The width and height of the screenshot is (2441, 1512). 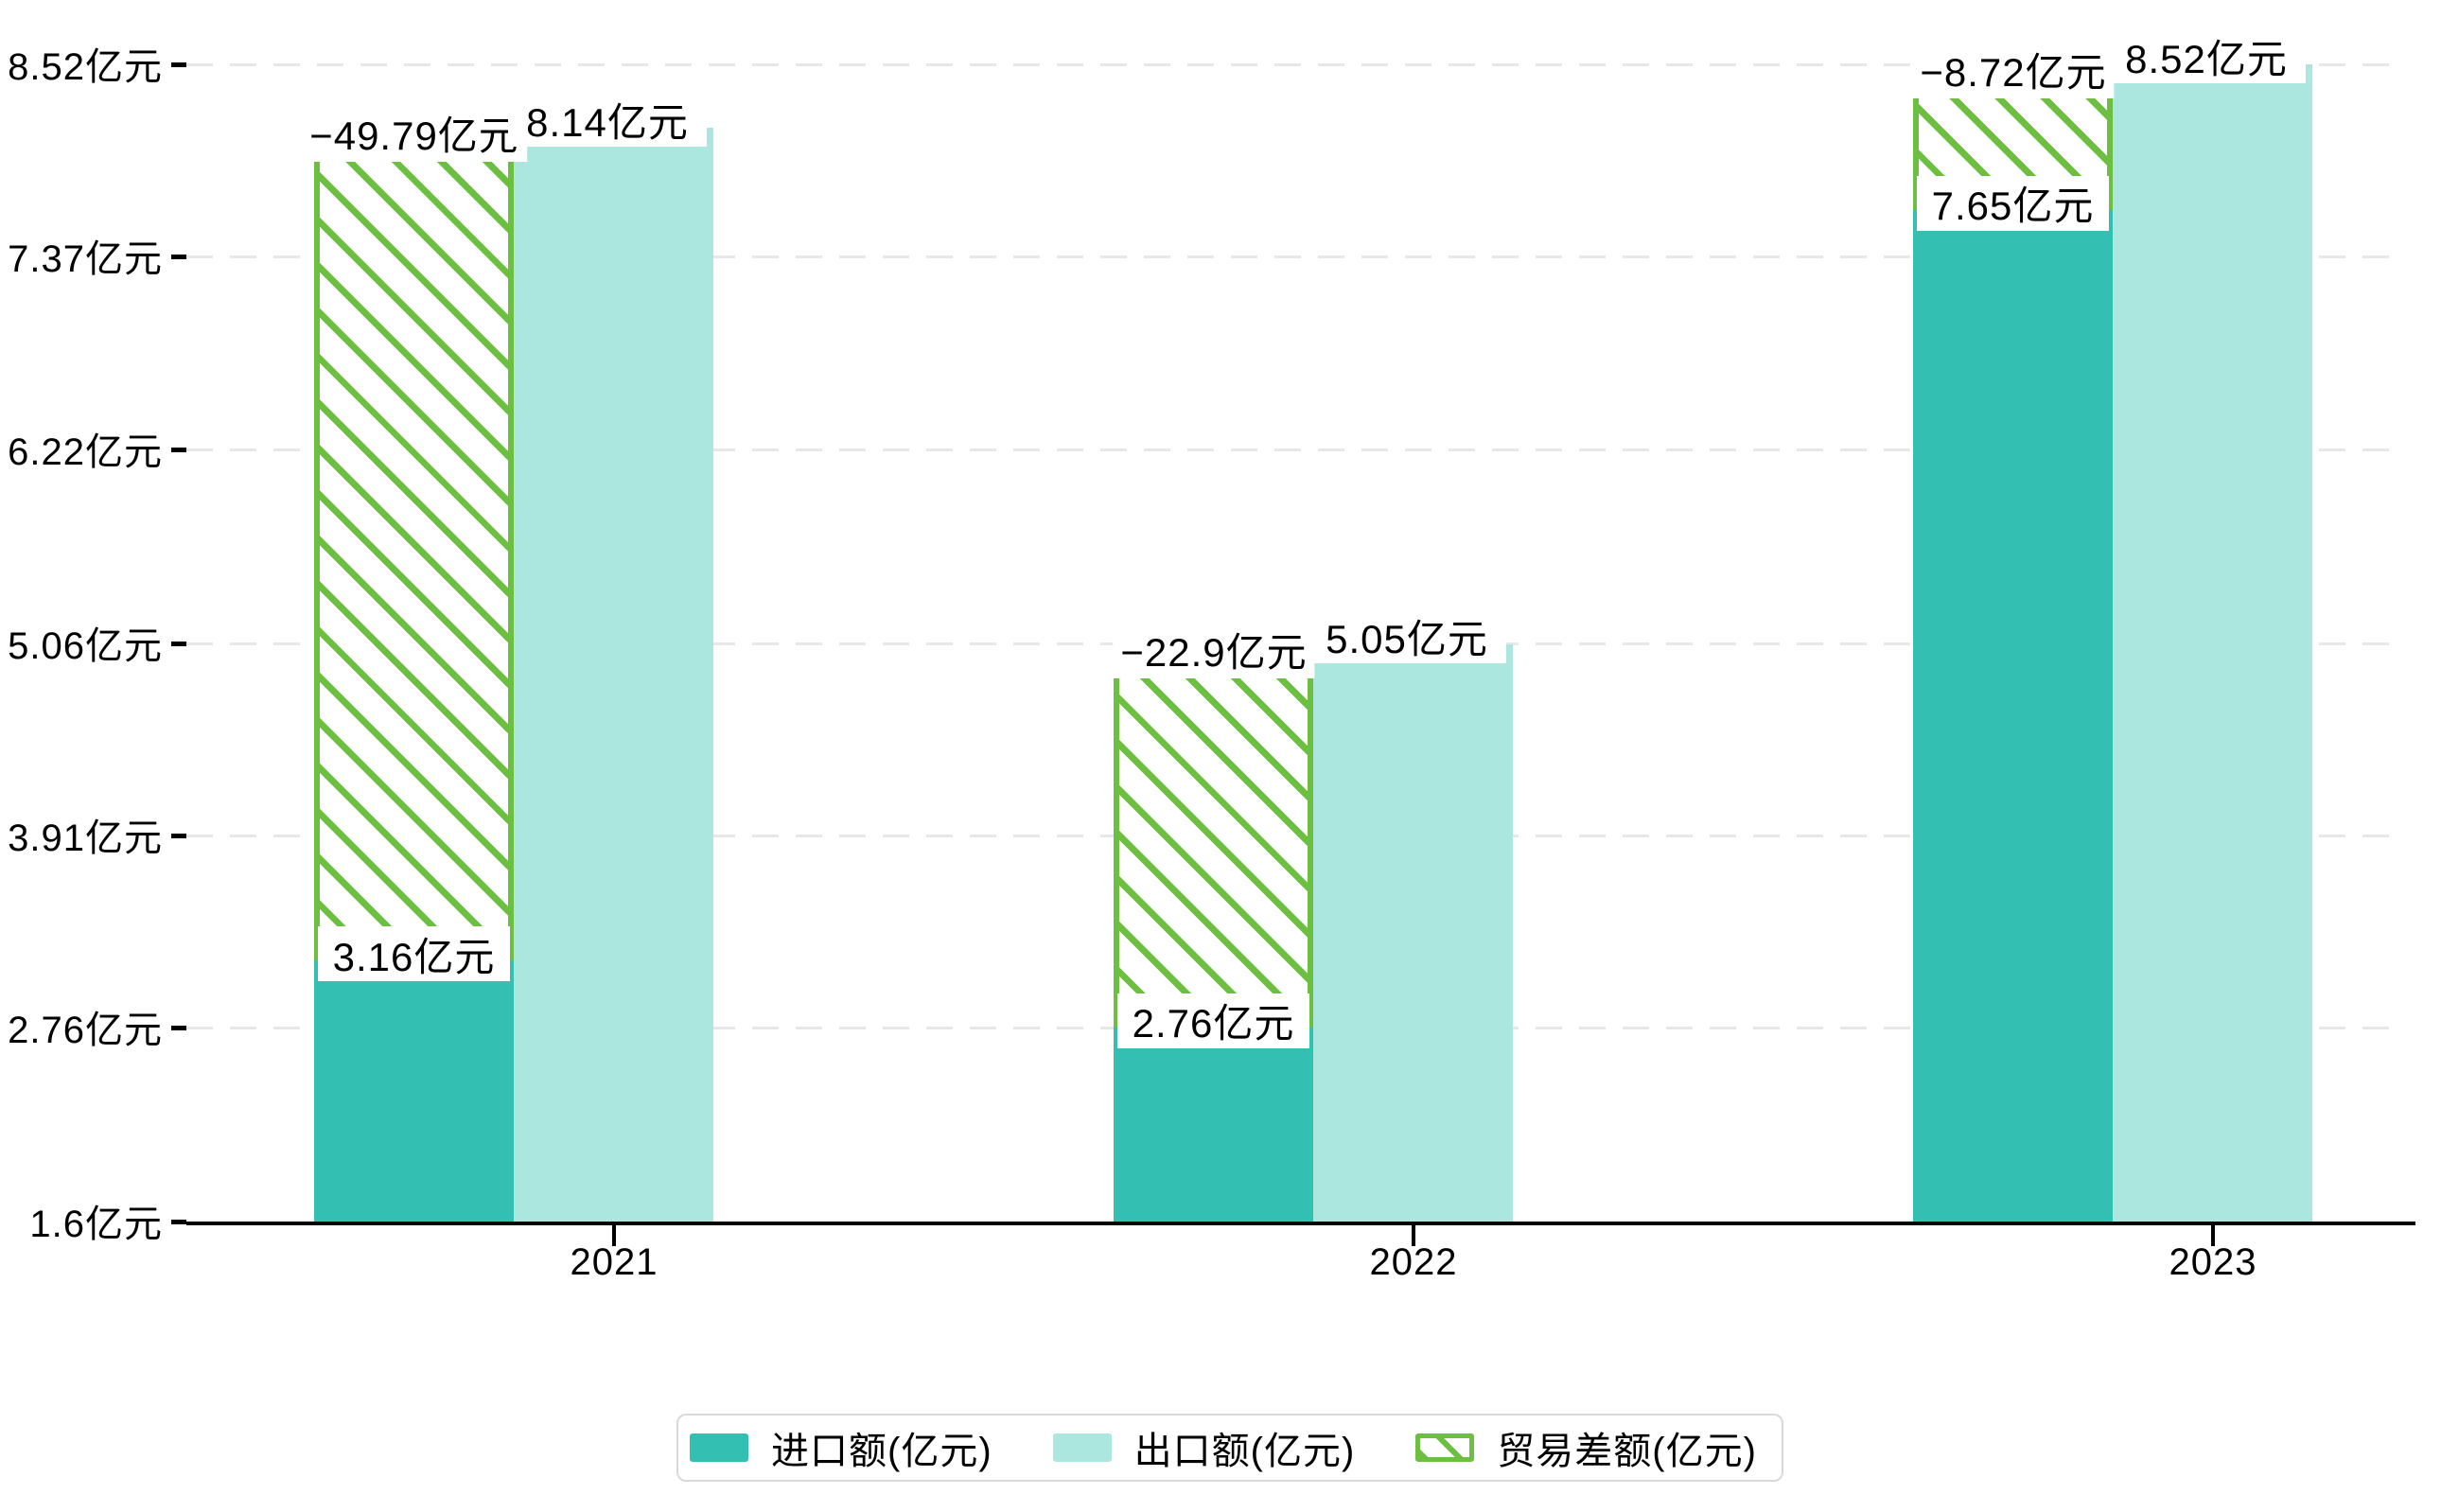 What do you see at coordinates (719, 1447) in the screenshot?
I see `import-swatch-icon` at bounding box center [719, 1447].